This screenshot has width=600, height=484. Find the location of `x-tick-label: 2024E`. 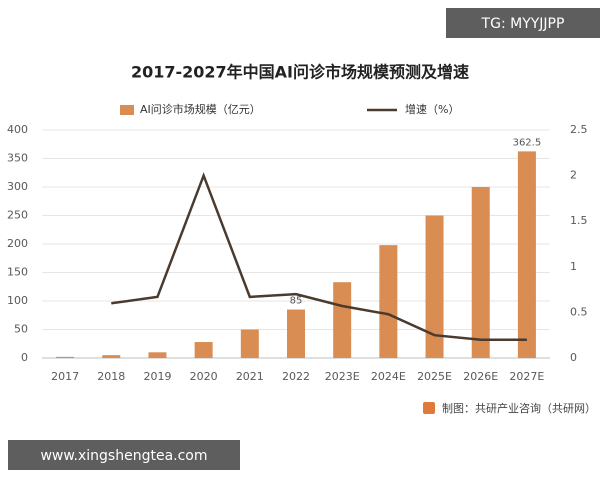

x-tick-label: 2024E is located at coordinates (388, 376).